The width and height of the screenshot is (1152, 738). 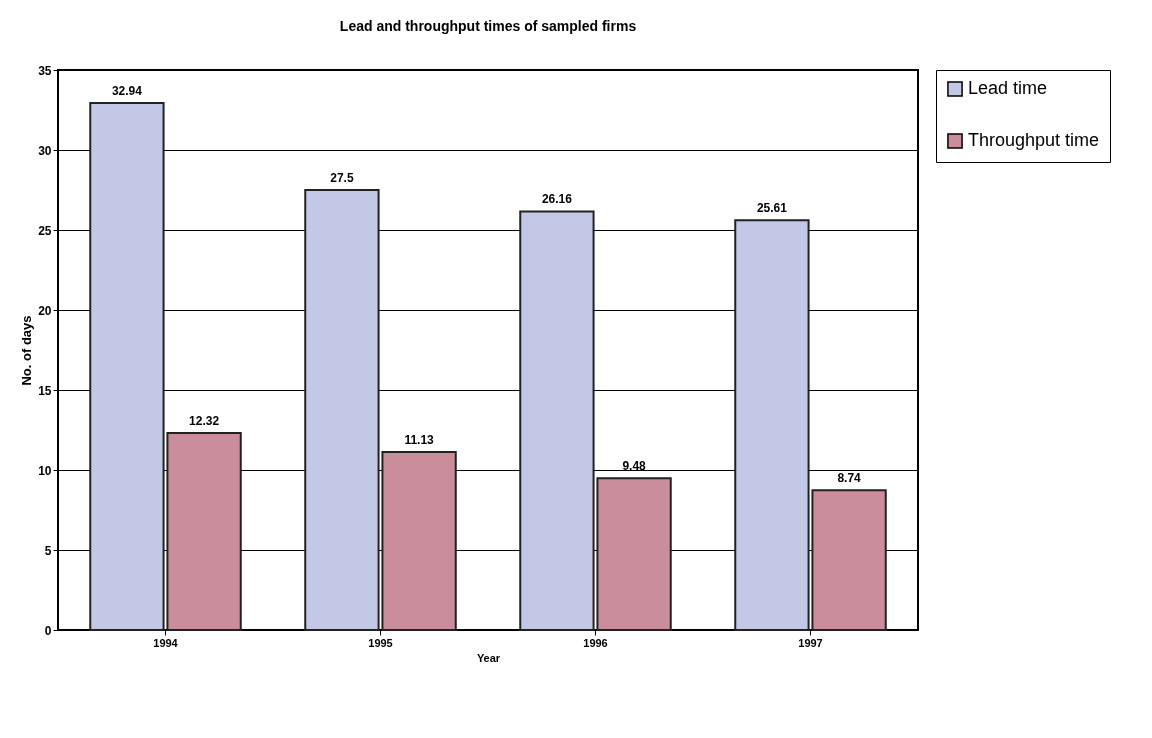 I want to click on x-tick-label: 1996, so click(x=595, y=642).